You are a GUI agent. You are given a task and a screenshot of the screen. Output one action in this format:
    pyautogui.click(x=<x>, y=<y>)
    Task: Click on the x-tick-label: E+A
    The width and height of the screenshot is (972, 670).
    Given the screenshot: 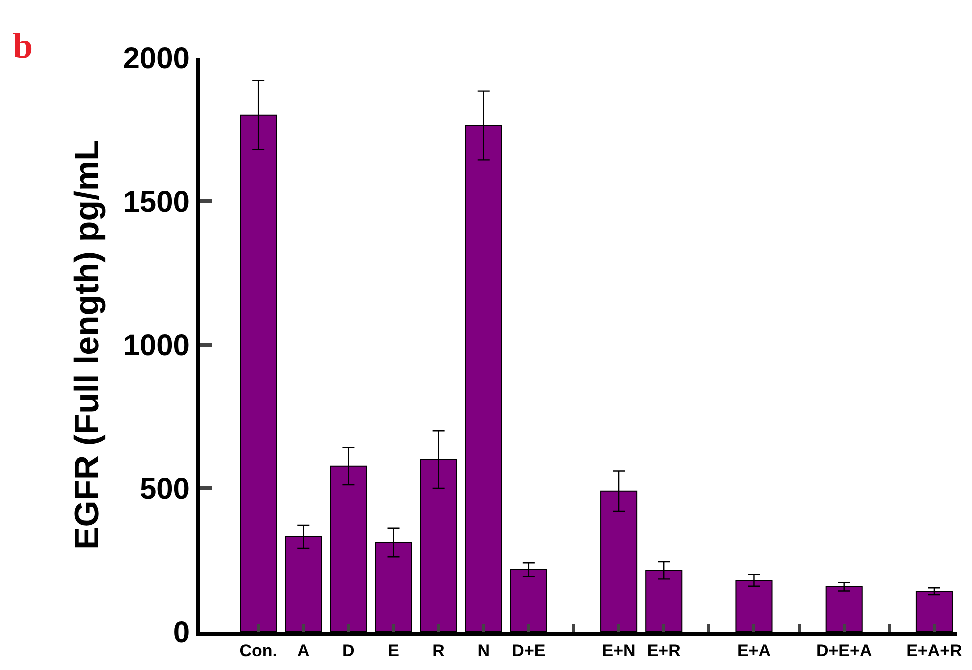 What is the action you would take?
    pyautogui.click(x=754, y=650)
    